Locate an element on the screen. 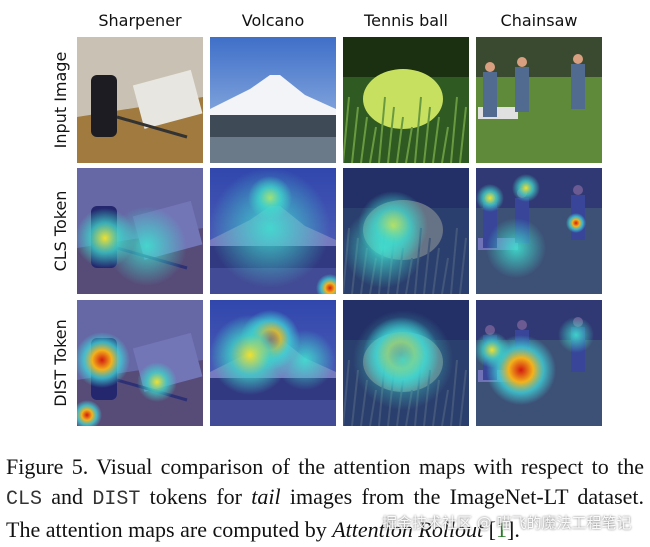 The image size is (650, 547). column-header: Chainsaw is located at coordinates (539, 20).